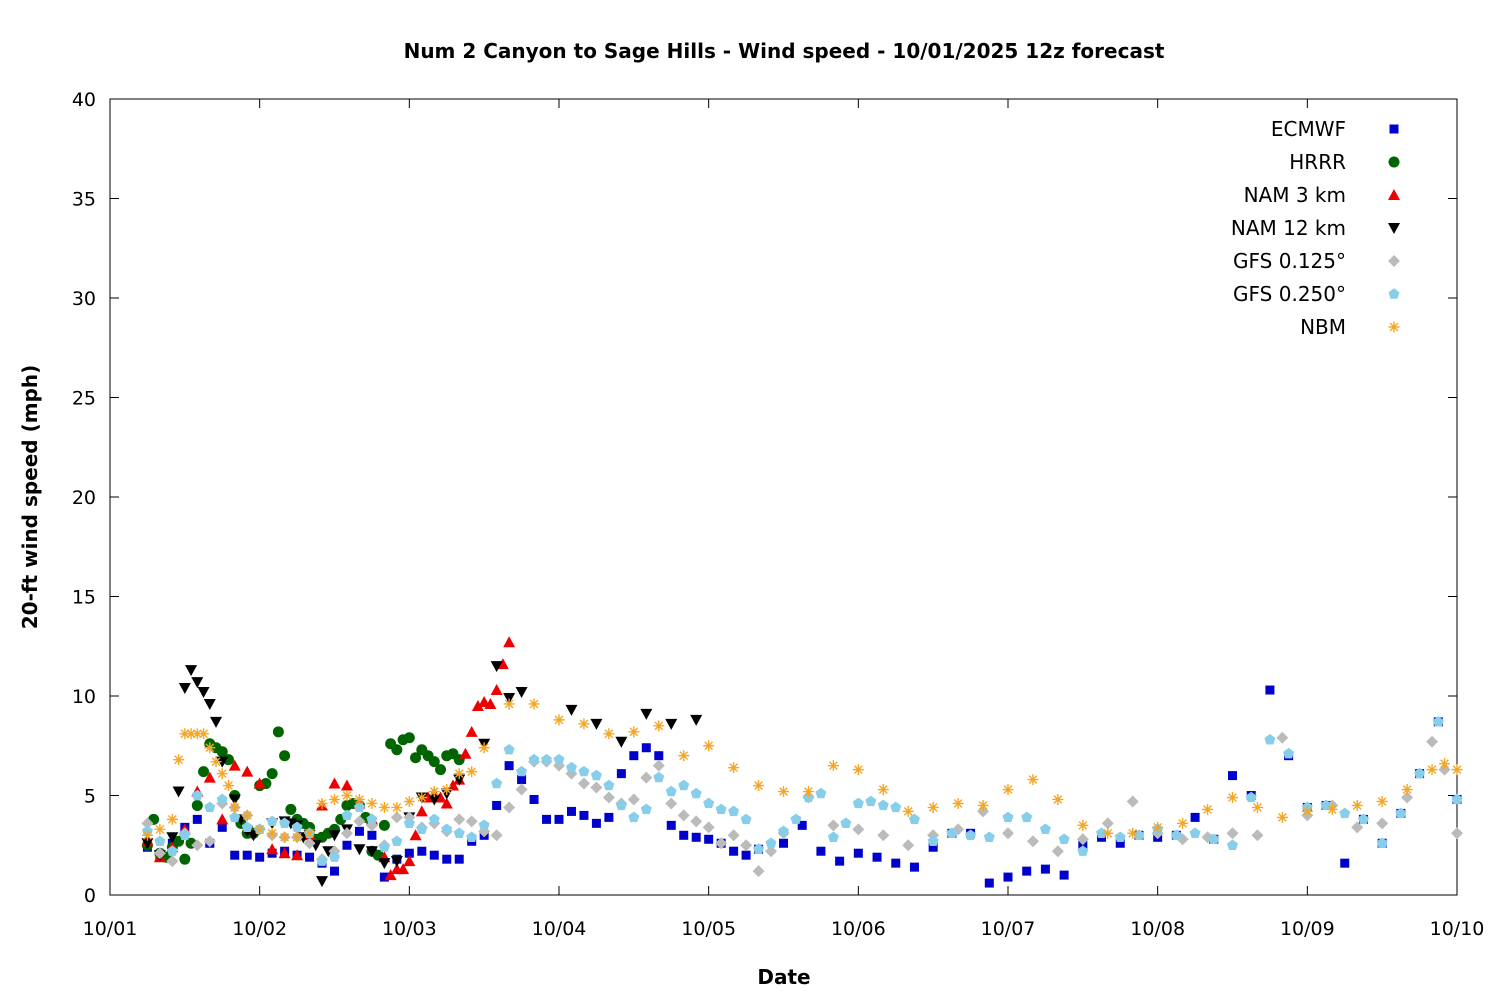 The height and width of the screenshot is (1000, 1500). What do you see at coordinates (559, 929) in the screenshot?
I see `x-tick-label: 10/04` at bounding box center [559, 929].